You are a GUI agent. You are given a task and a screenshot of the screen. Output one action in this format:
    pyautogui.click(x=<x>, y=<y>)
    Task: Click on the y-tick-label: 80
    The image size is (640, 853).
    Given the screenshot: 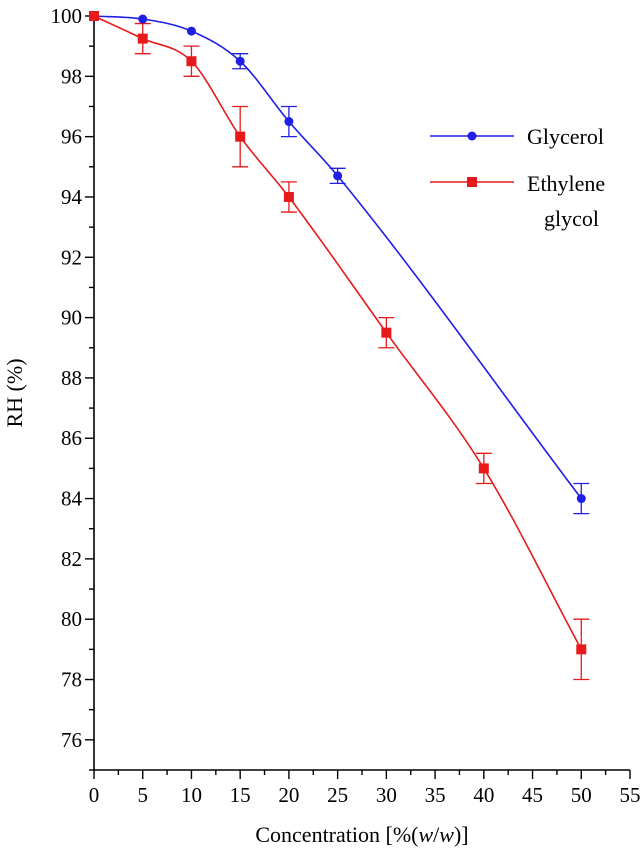 What is the action you would take?
    pyautogui.click(x=71, y=619)
    